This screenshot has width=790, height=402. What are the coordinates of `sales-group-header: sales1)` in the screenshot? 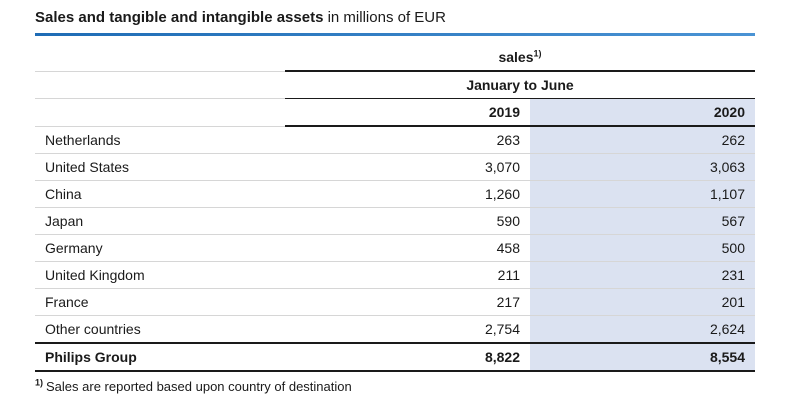 It's located at (520, 58).